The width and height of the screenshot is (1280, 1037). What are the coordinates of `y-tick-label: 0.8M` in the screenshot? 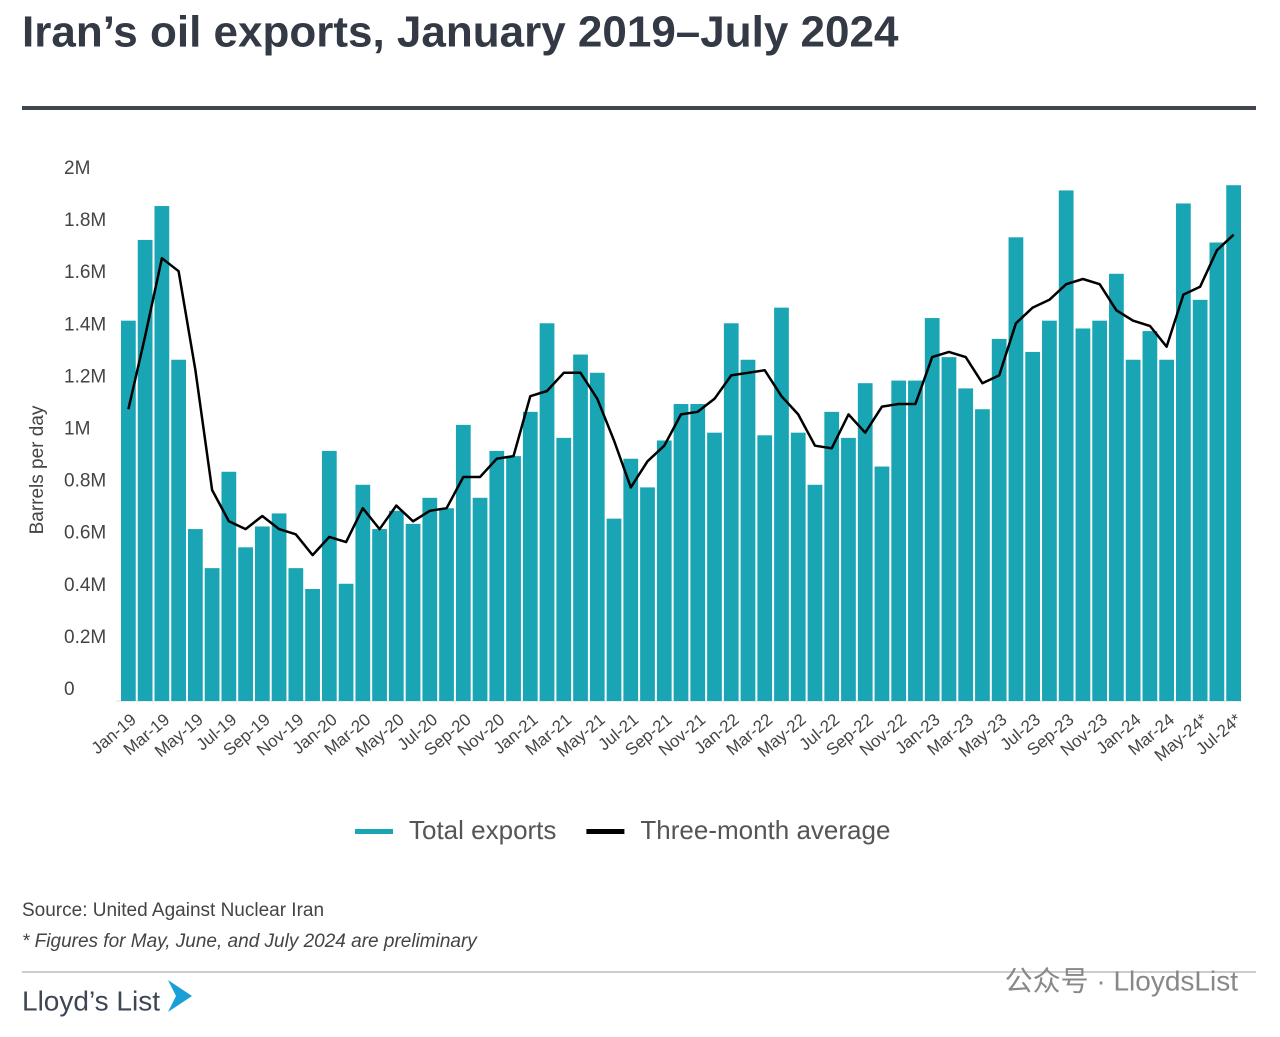 It's located at (85, 481).